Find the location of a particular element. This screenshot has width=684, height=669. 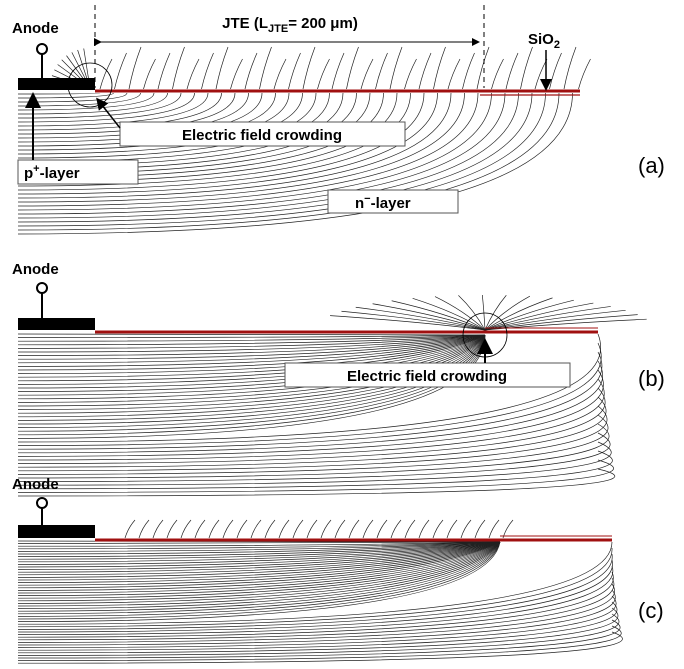

p-layer-box is located at coordinates (78, 172).